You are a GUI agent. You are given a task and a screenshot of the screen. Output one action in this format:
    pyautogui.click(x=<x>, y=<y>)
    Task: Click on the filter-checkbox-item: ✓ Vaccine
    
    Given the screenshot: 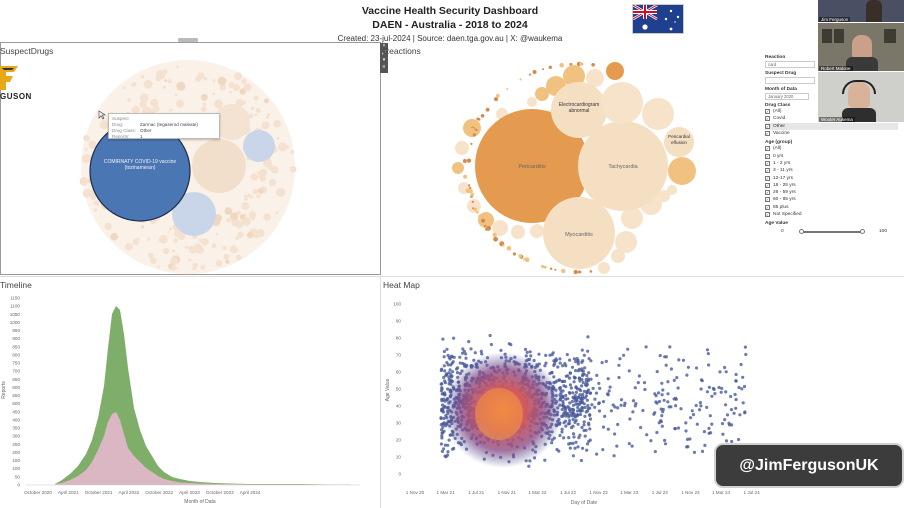 What is the action you would take?
    pyautogui.click(x=834, y=133)
    